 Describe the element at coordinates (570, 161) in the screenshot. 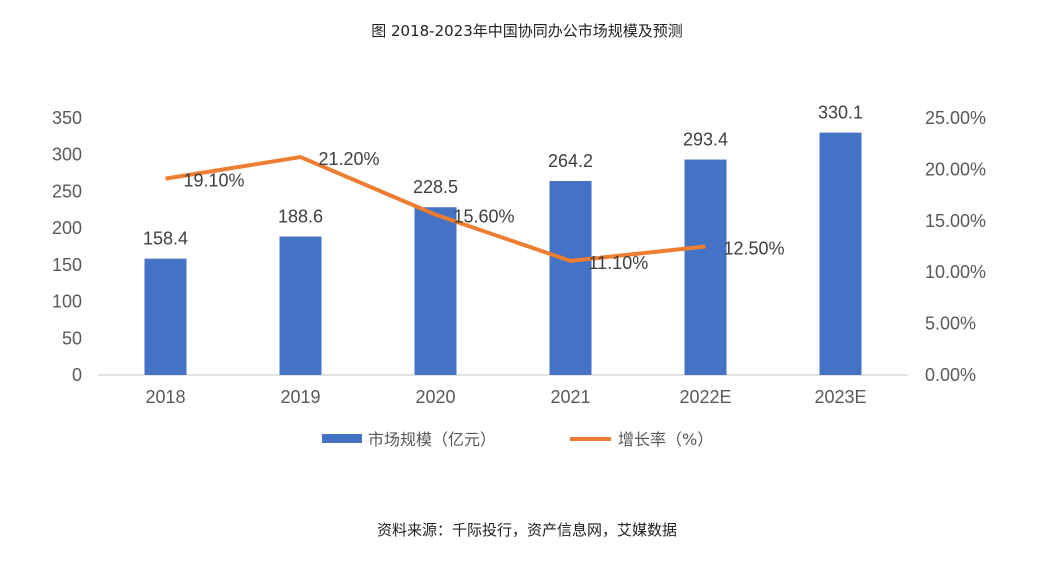

I see `bar-data-label: 264.2` at that location.